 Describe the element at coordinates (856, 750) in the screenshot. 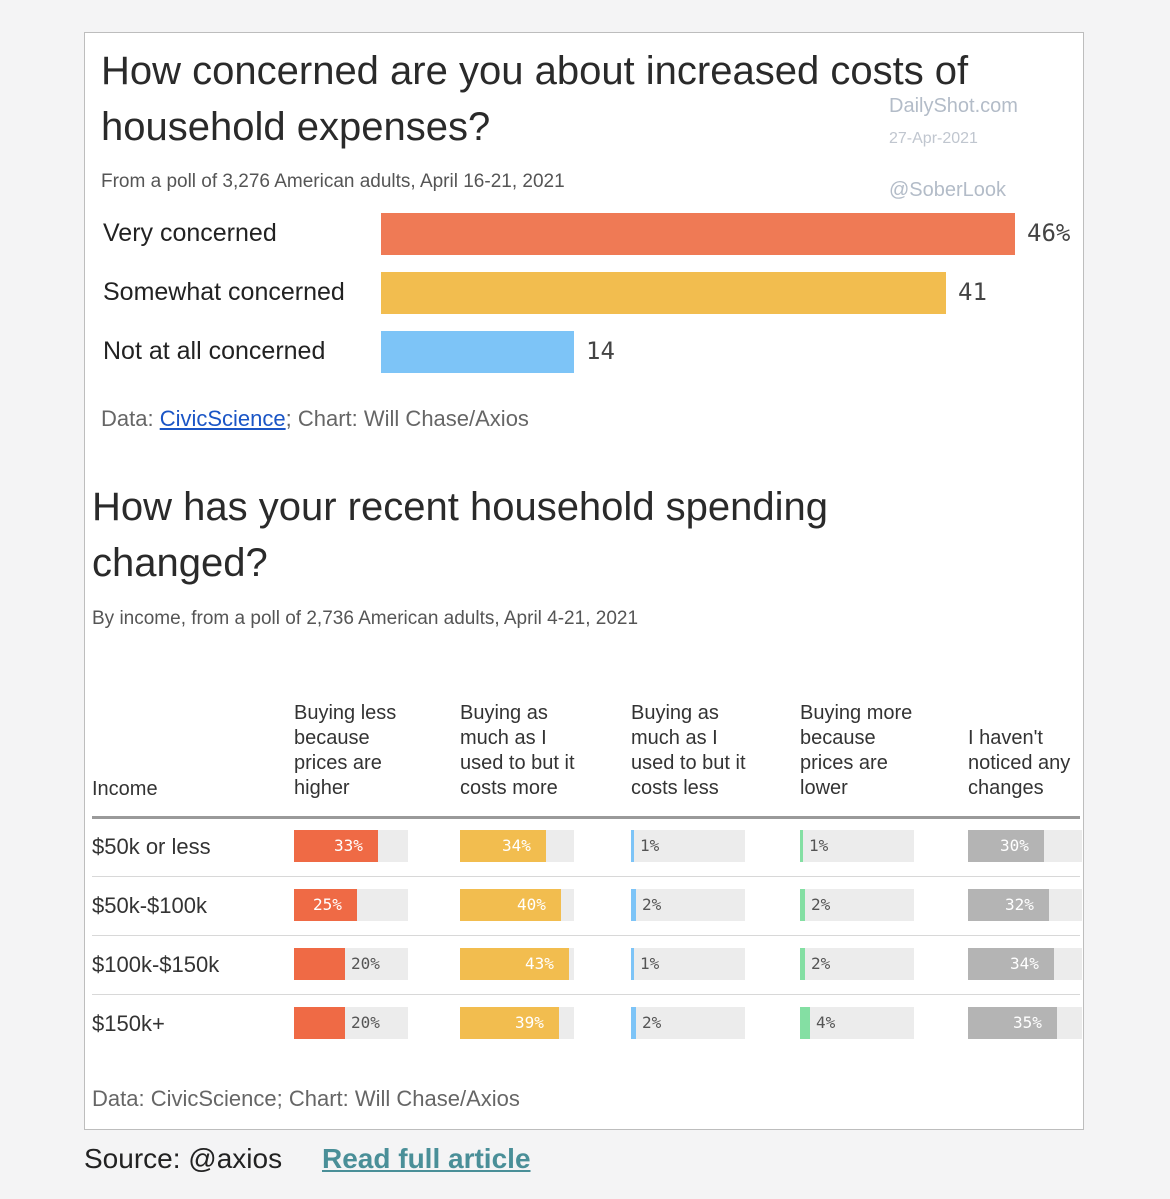

I see `column-header: Buying more because prices are lower` at that location.